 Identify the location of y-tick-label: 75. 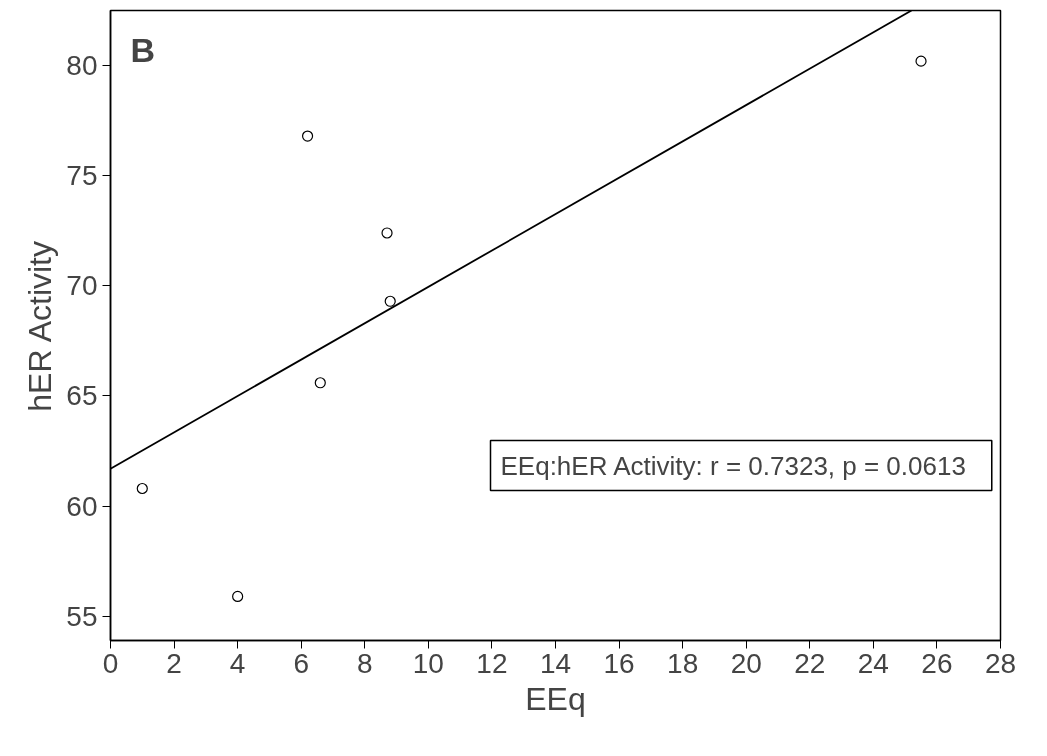
(82, 176).